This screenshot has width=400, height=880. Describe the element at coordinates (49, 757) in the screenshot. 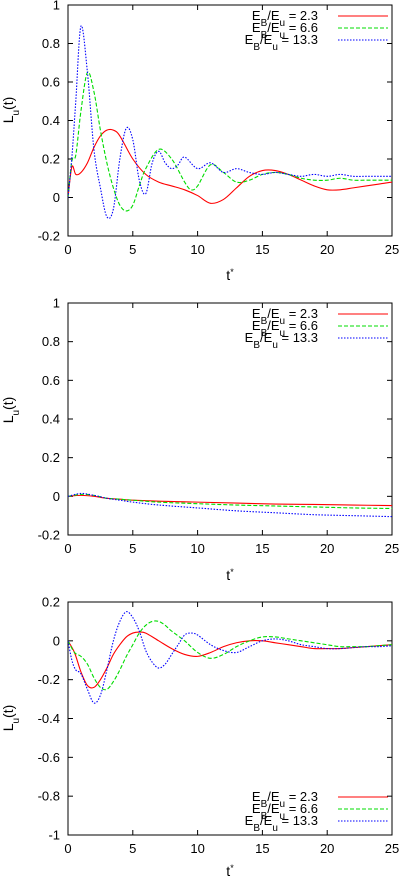

I see `y-tick-label: -0.6` at that location.